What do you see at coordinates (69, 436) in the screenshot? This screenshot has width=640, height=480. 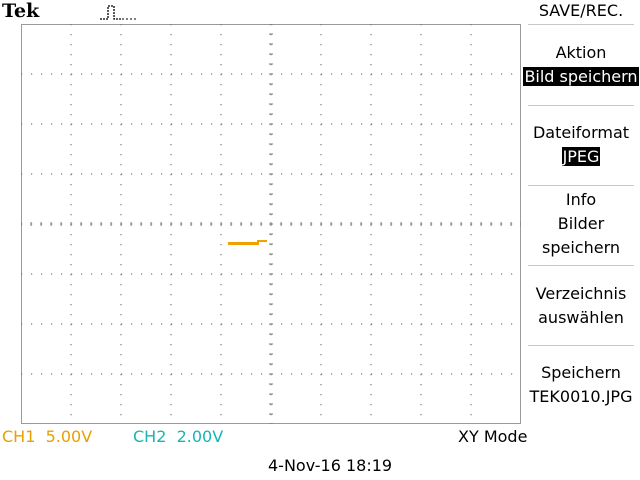 I see `ch1-scale: 5.00V` at bounding box center [69, 436].